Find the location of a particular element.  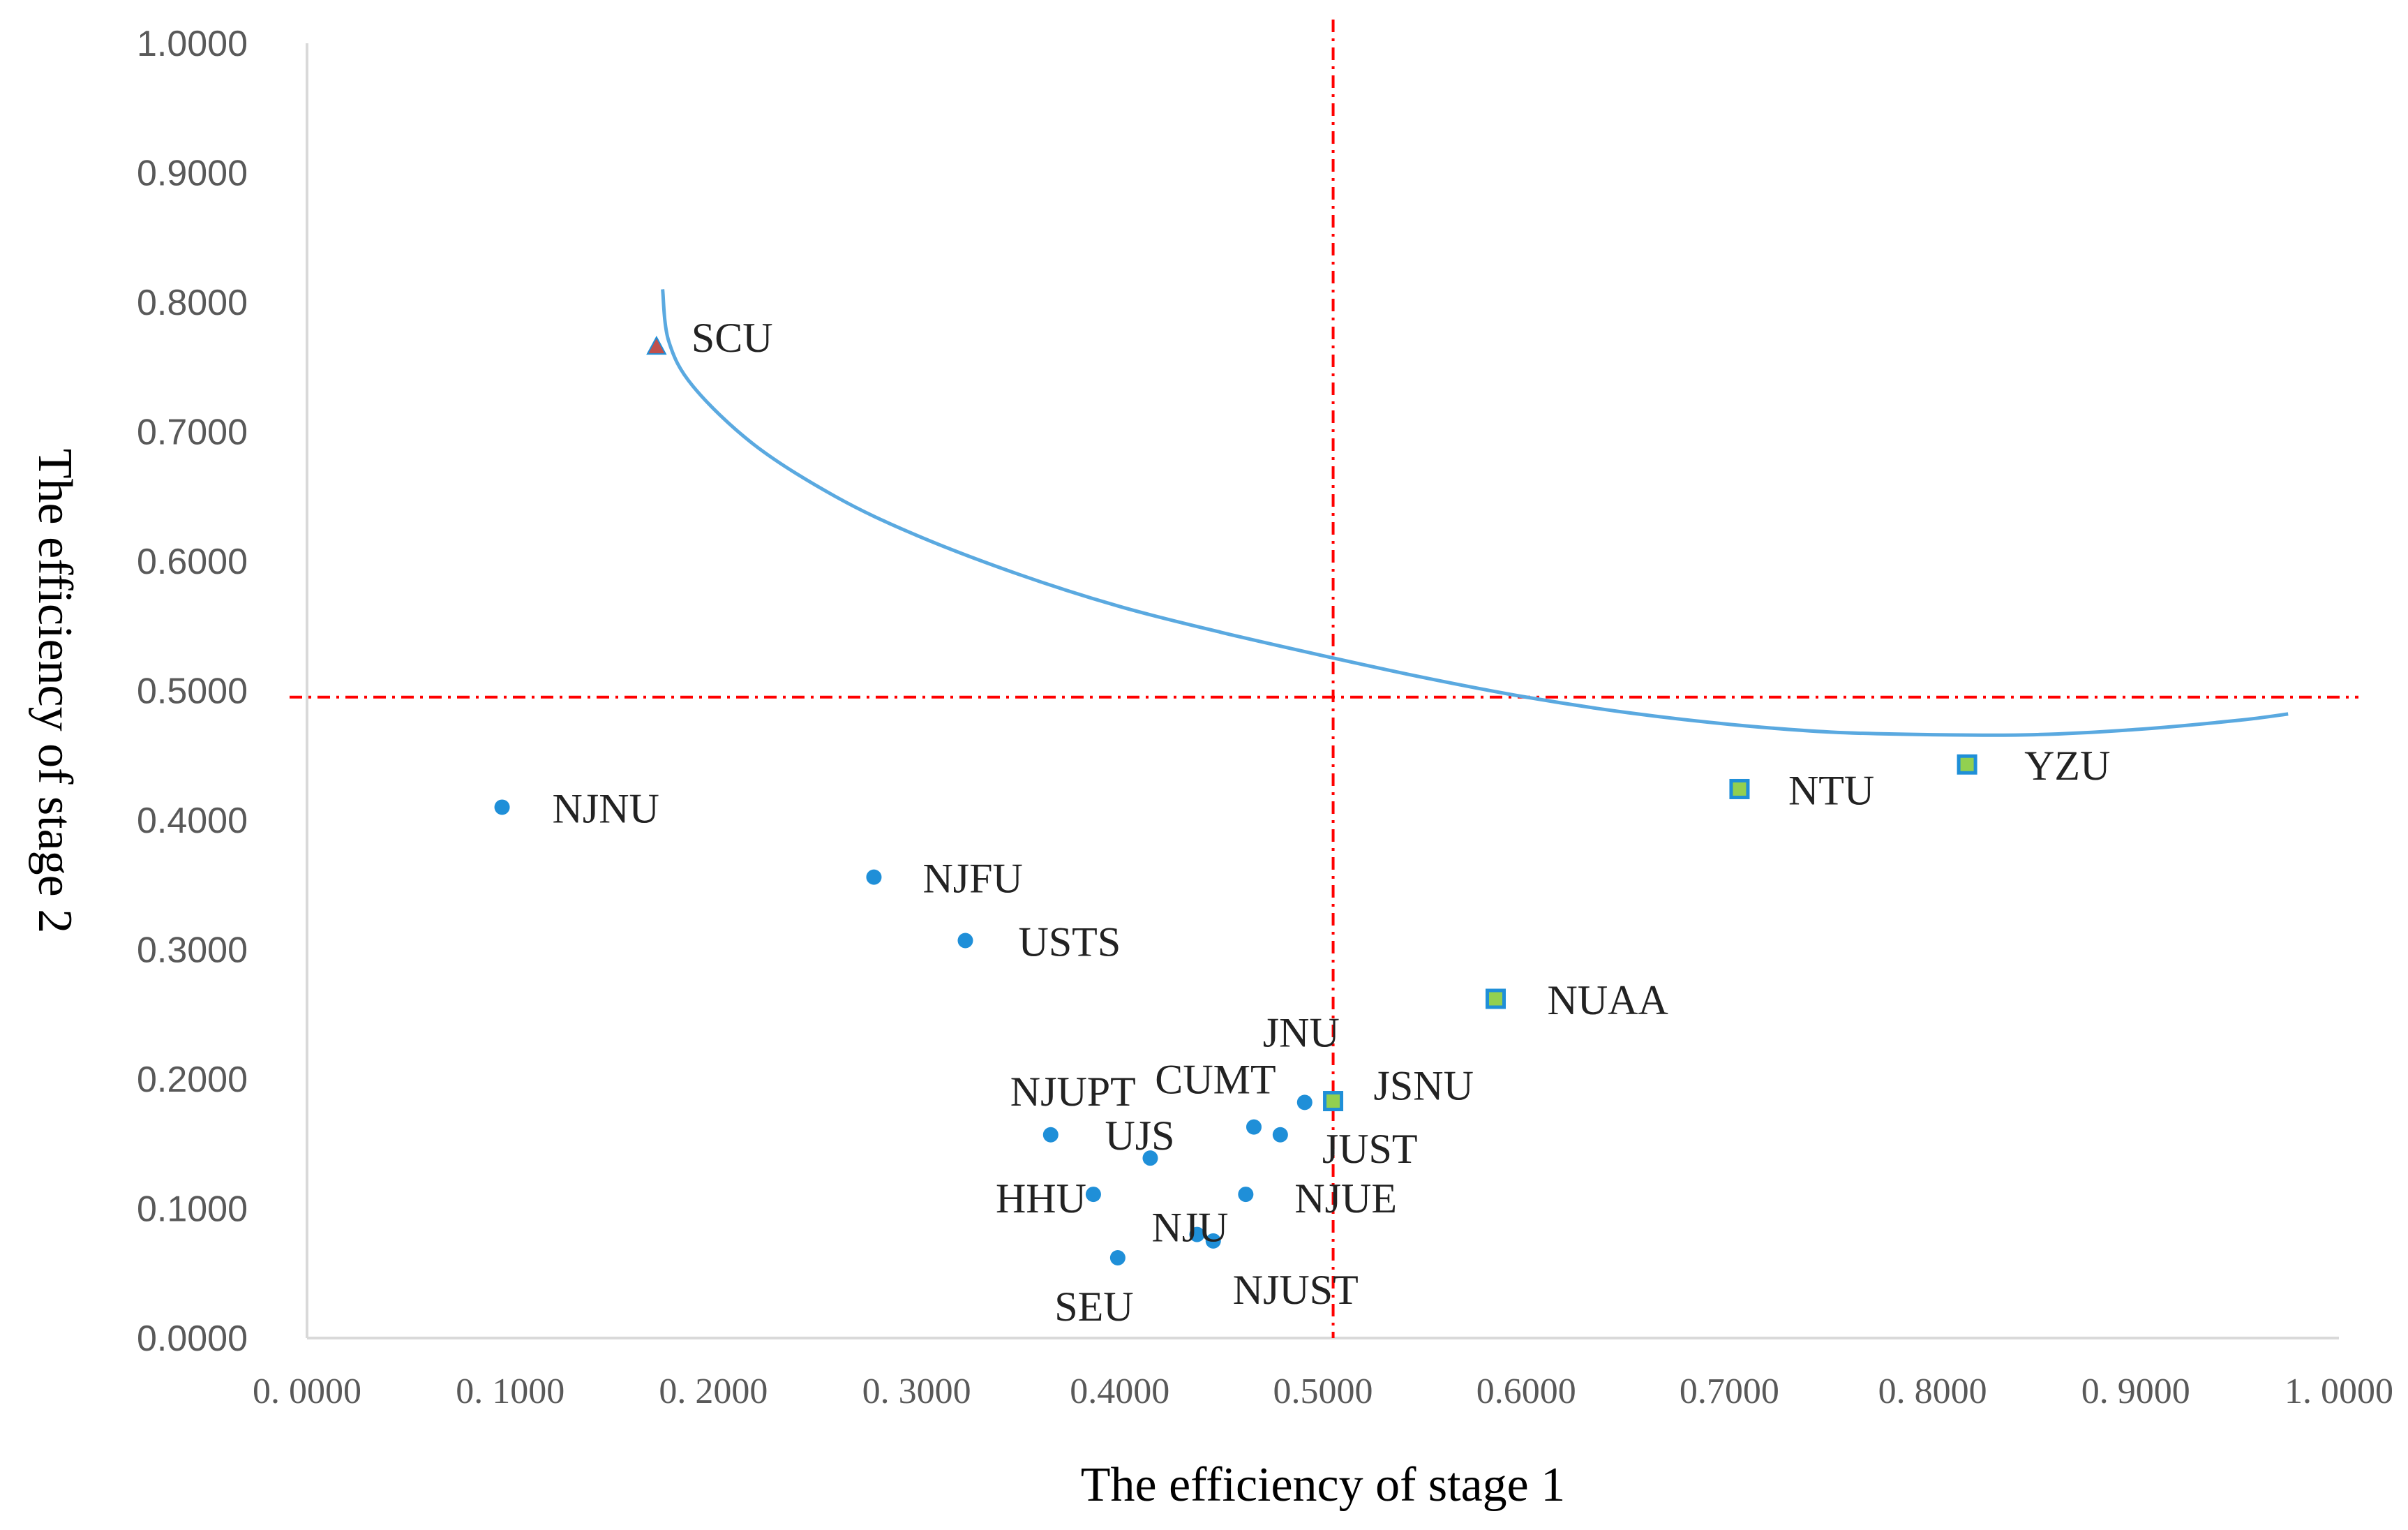

point-njust is located at coordinates (1213, 1241).